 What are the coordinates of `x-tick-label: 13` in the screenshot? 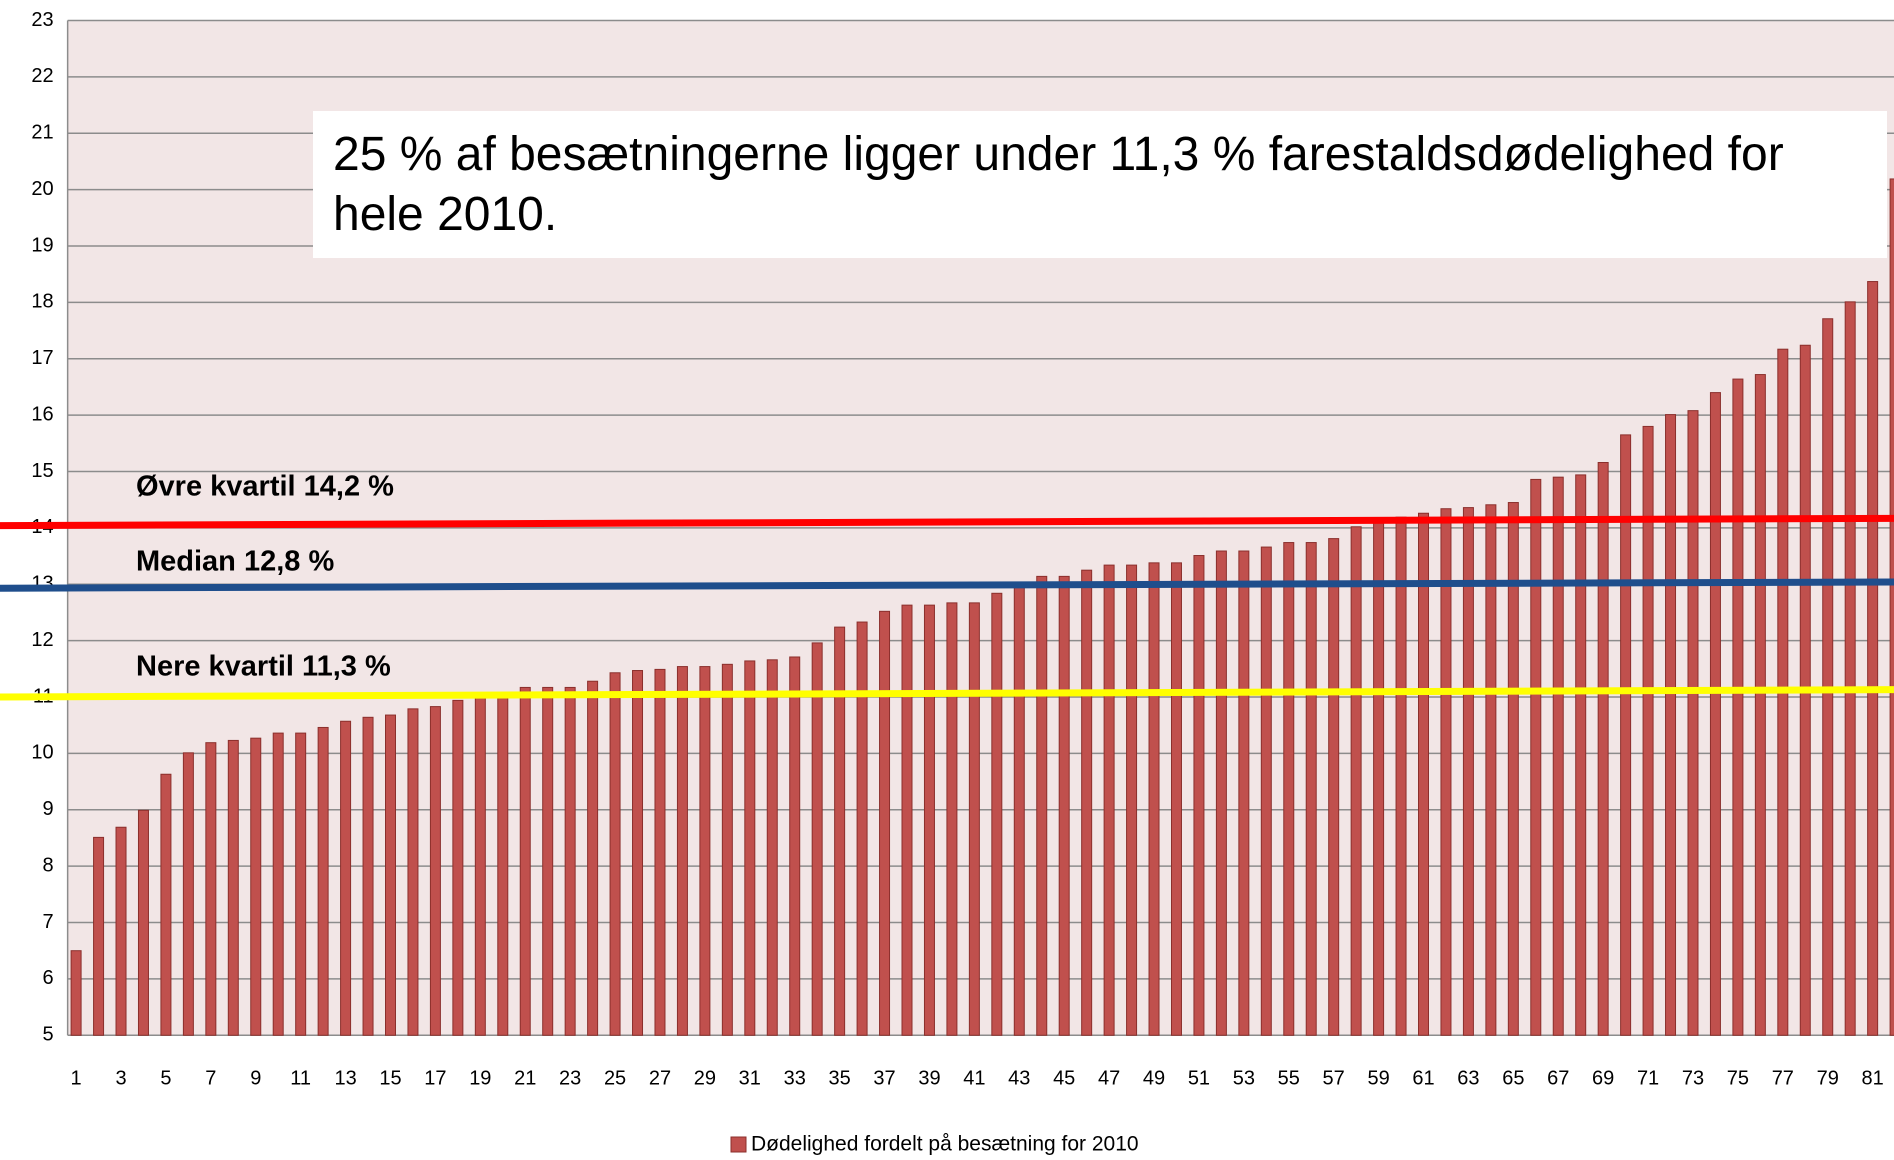 It's located at (345, 1078).